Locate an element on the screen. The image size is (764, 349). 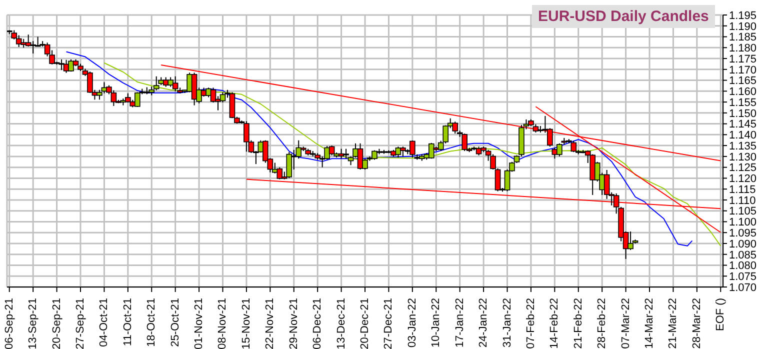
y-tick-label: 1.115 is located at coordinates (742, 190).